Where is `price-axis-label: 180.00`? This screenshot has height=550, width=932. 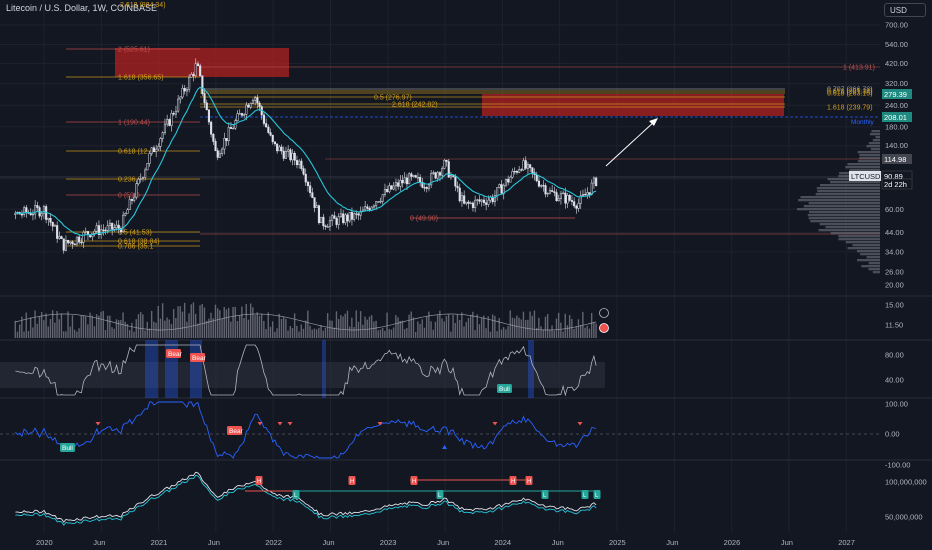 price-axis-label: 180.00 is located at coordinates (896, 126).